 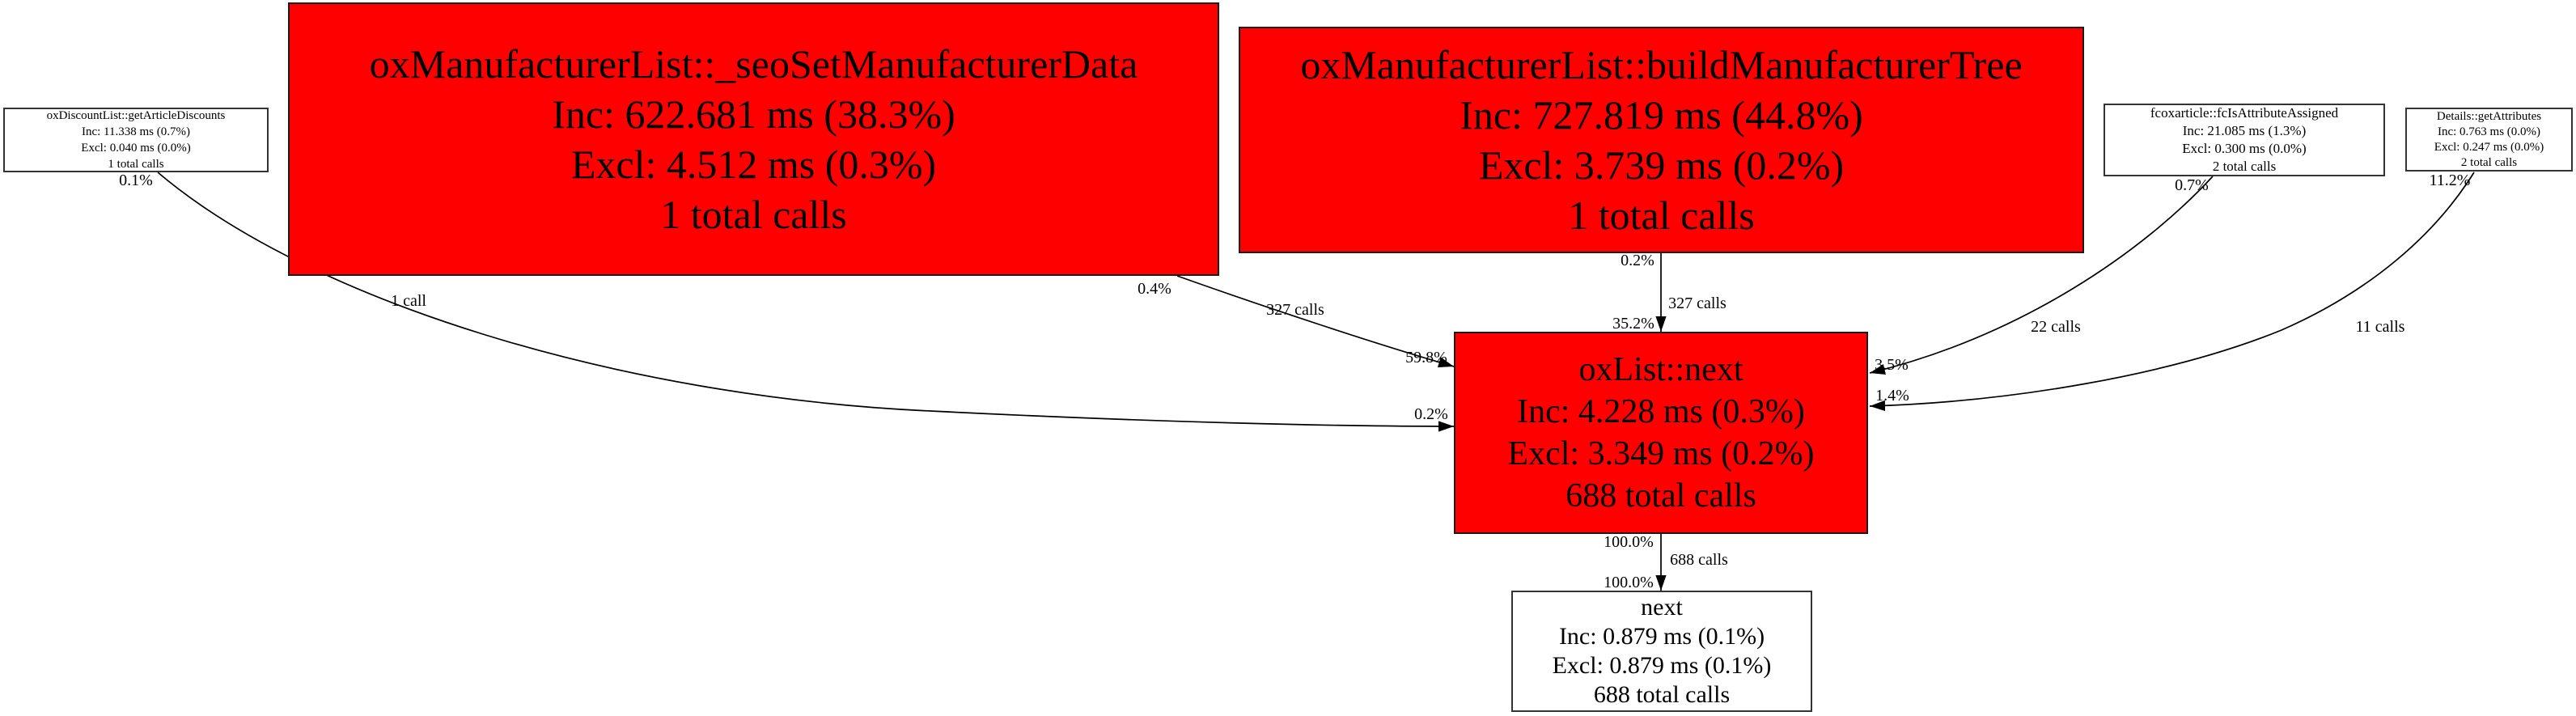 I want to click on node-exclusive-time: Excl: 0.879 ms (0.1%), so click(x=1662, y=666).